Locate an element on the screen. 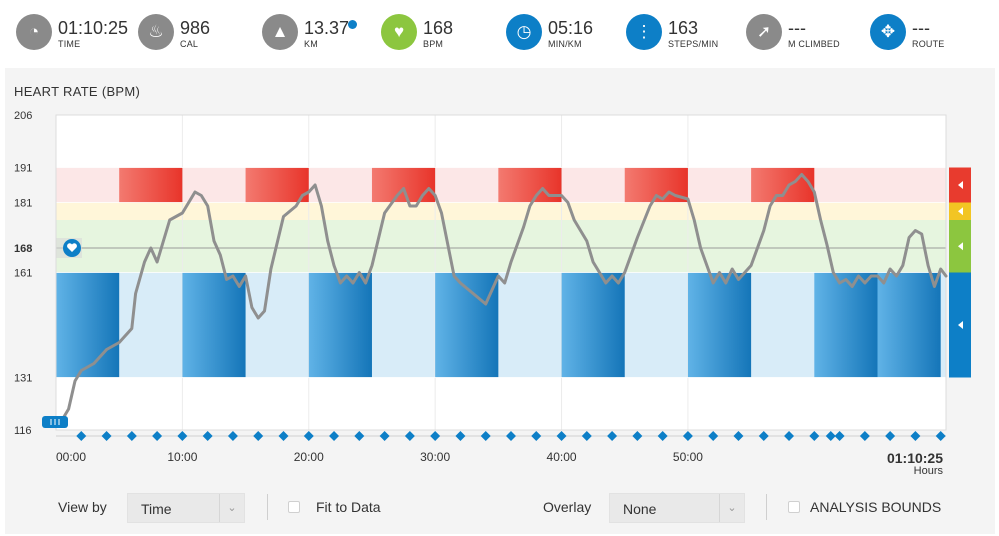 Image resolution: width=999 pixels, height=536 pixels. stat-value: 13.37 is located at coordinates (327, 28).